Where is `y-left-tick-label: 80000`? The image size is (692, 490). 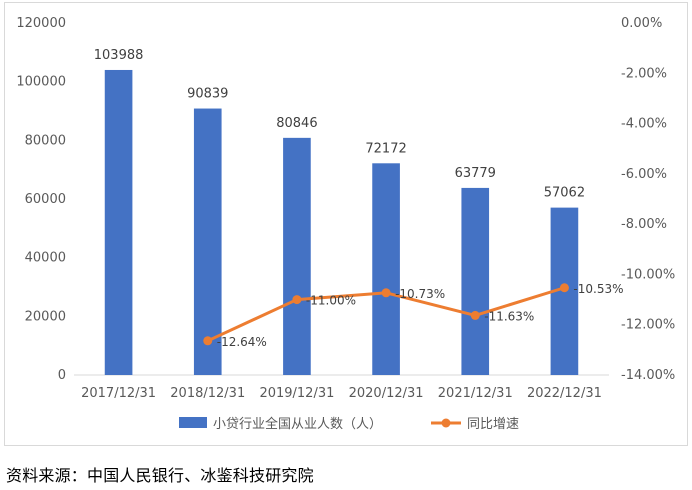 y-left-tick-label: 80000 is located at coordinates (45, 140).